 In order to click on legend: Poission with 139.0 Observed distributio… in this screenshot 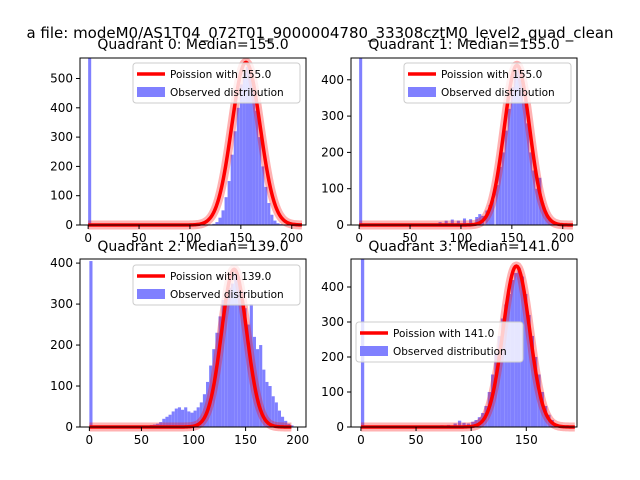, I will do `click(216, 285)`.